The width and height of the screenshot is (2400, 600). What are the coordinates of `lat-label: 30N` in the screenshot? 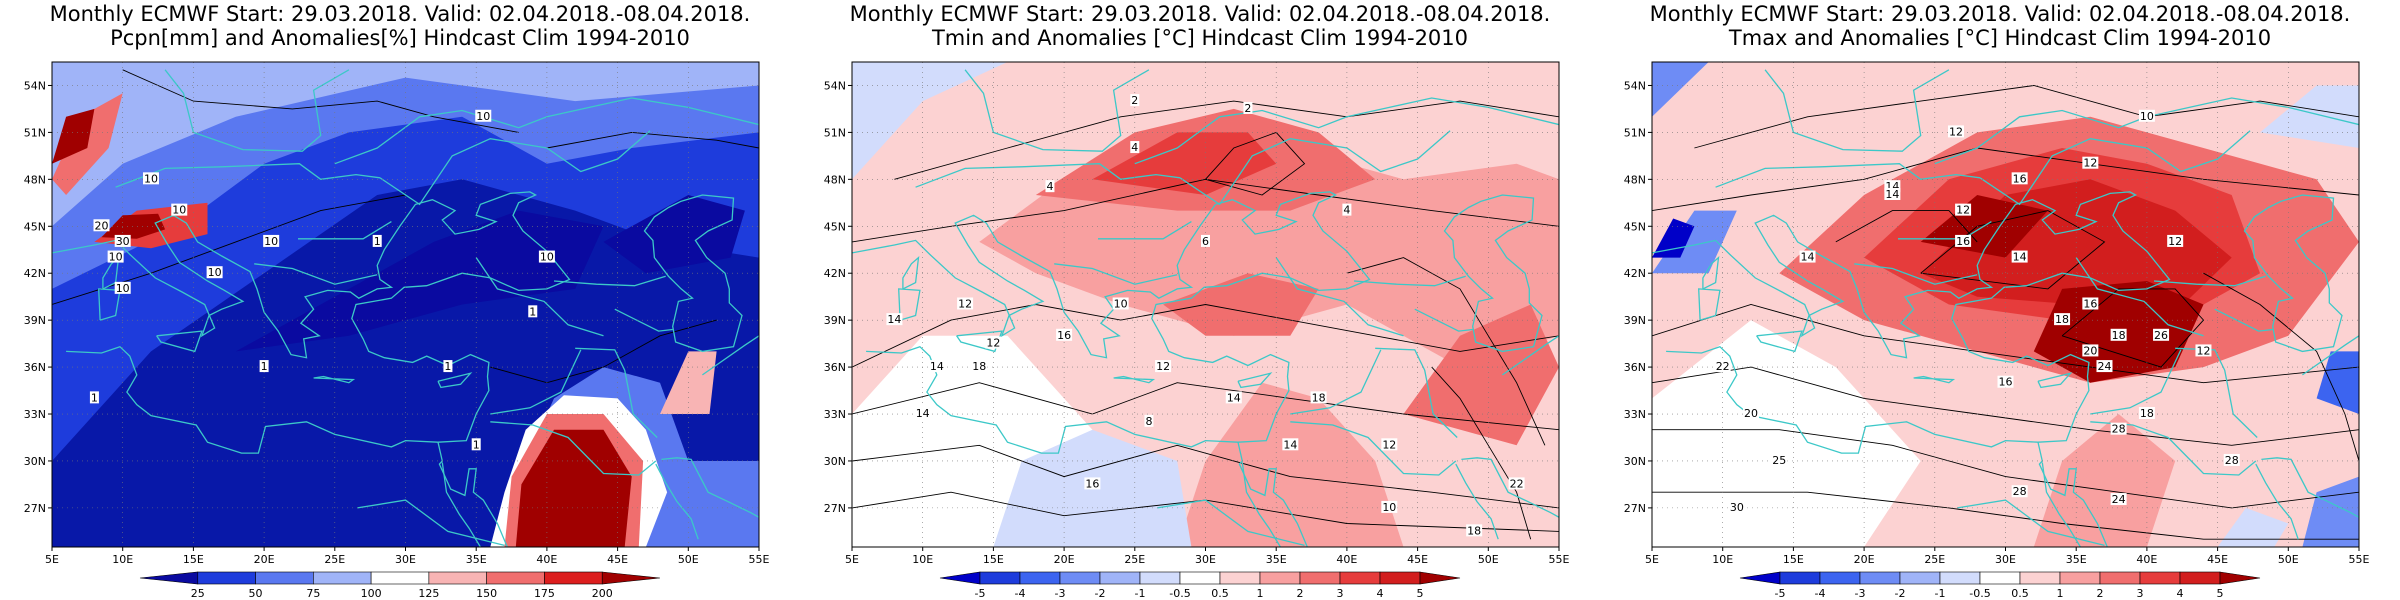 It's located at (835, 461).